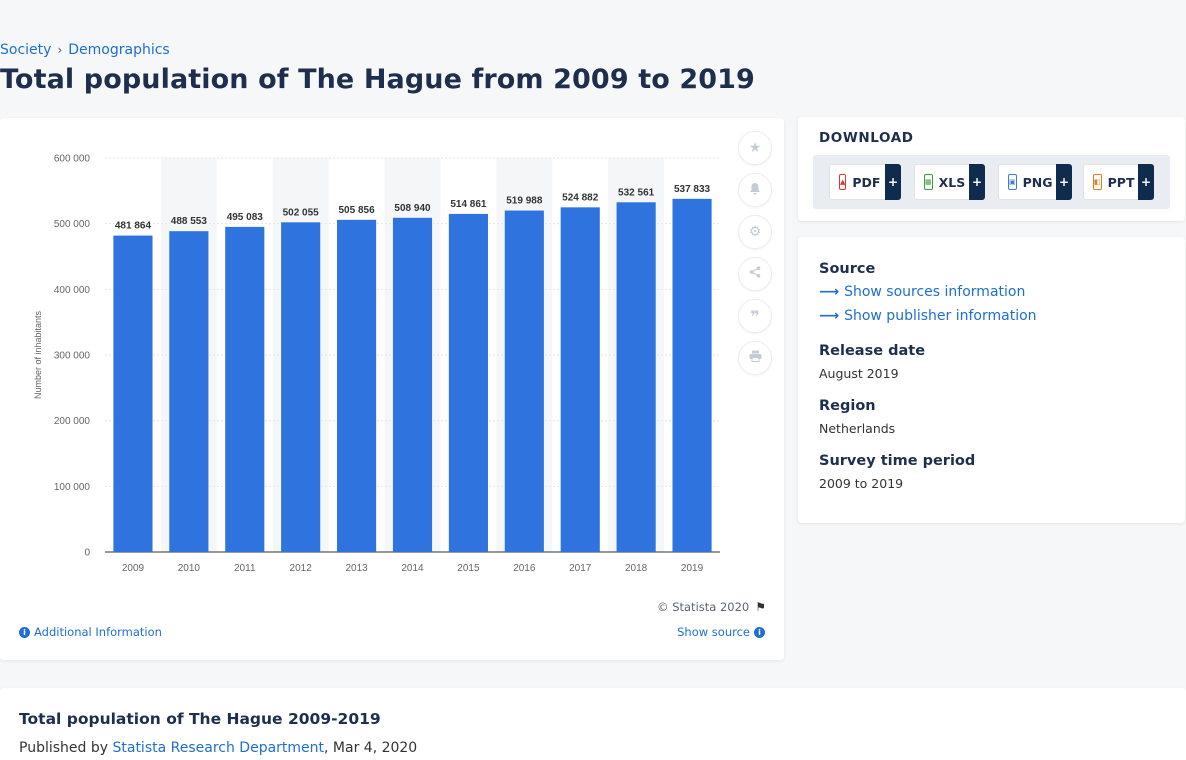 Image resolution: width=1186 pixels, height=760 pixels. What do you see at coordinates (636, 568) in the screenshot?
I see `x-tick-label: 2018` at bounding box center [636, 568].